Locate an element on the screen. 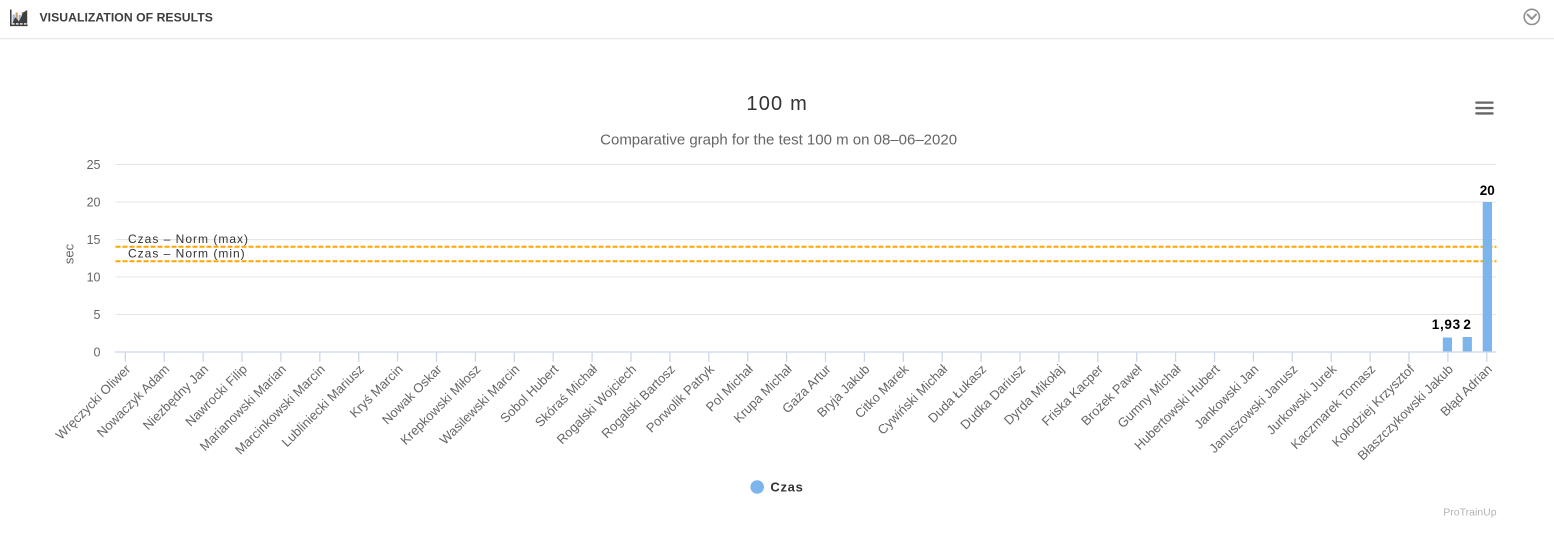 The height and width of the screenshot is (550, 1554). svg-text: ProTrainUp is located at coordinates (1469, 513).